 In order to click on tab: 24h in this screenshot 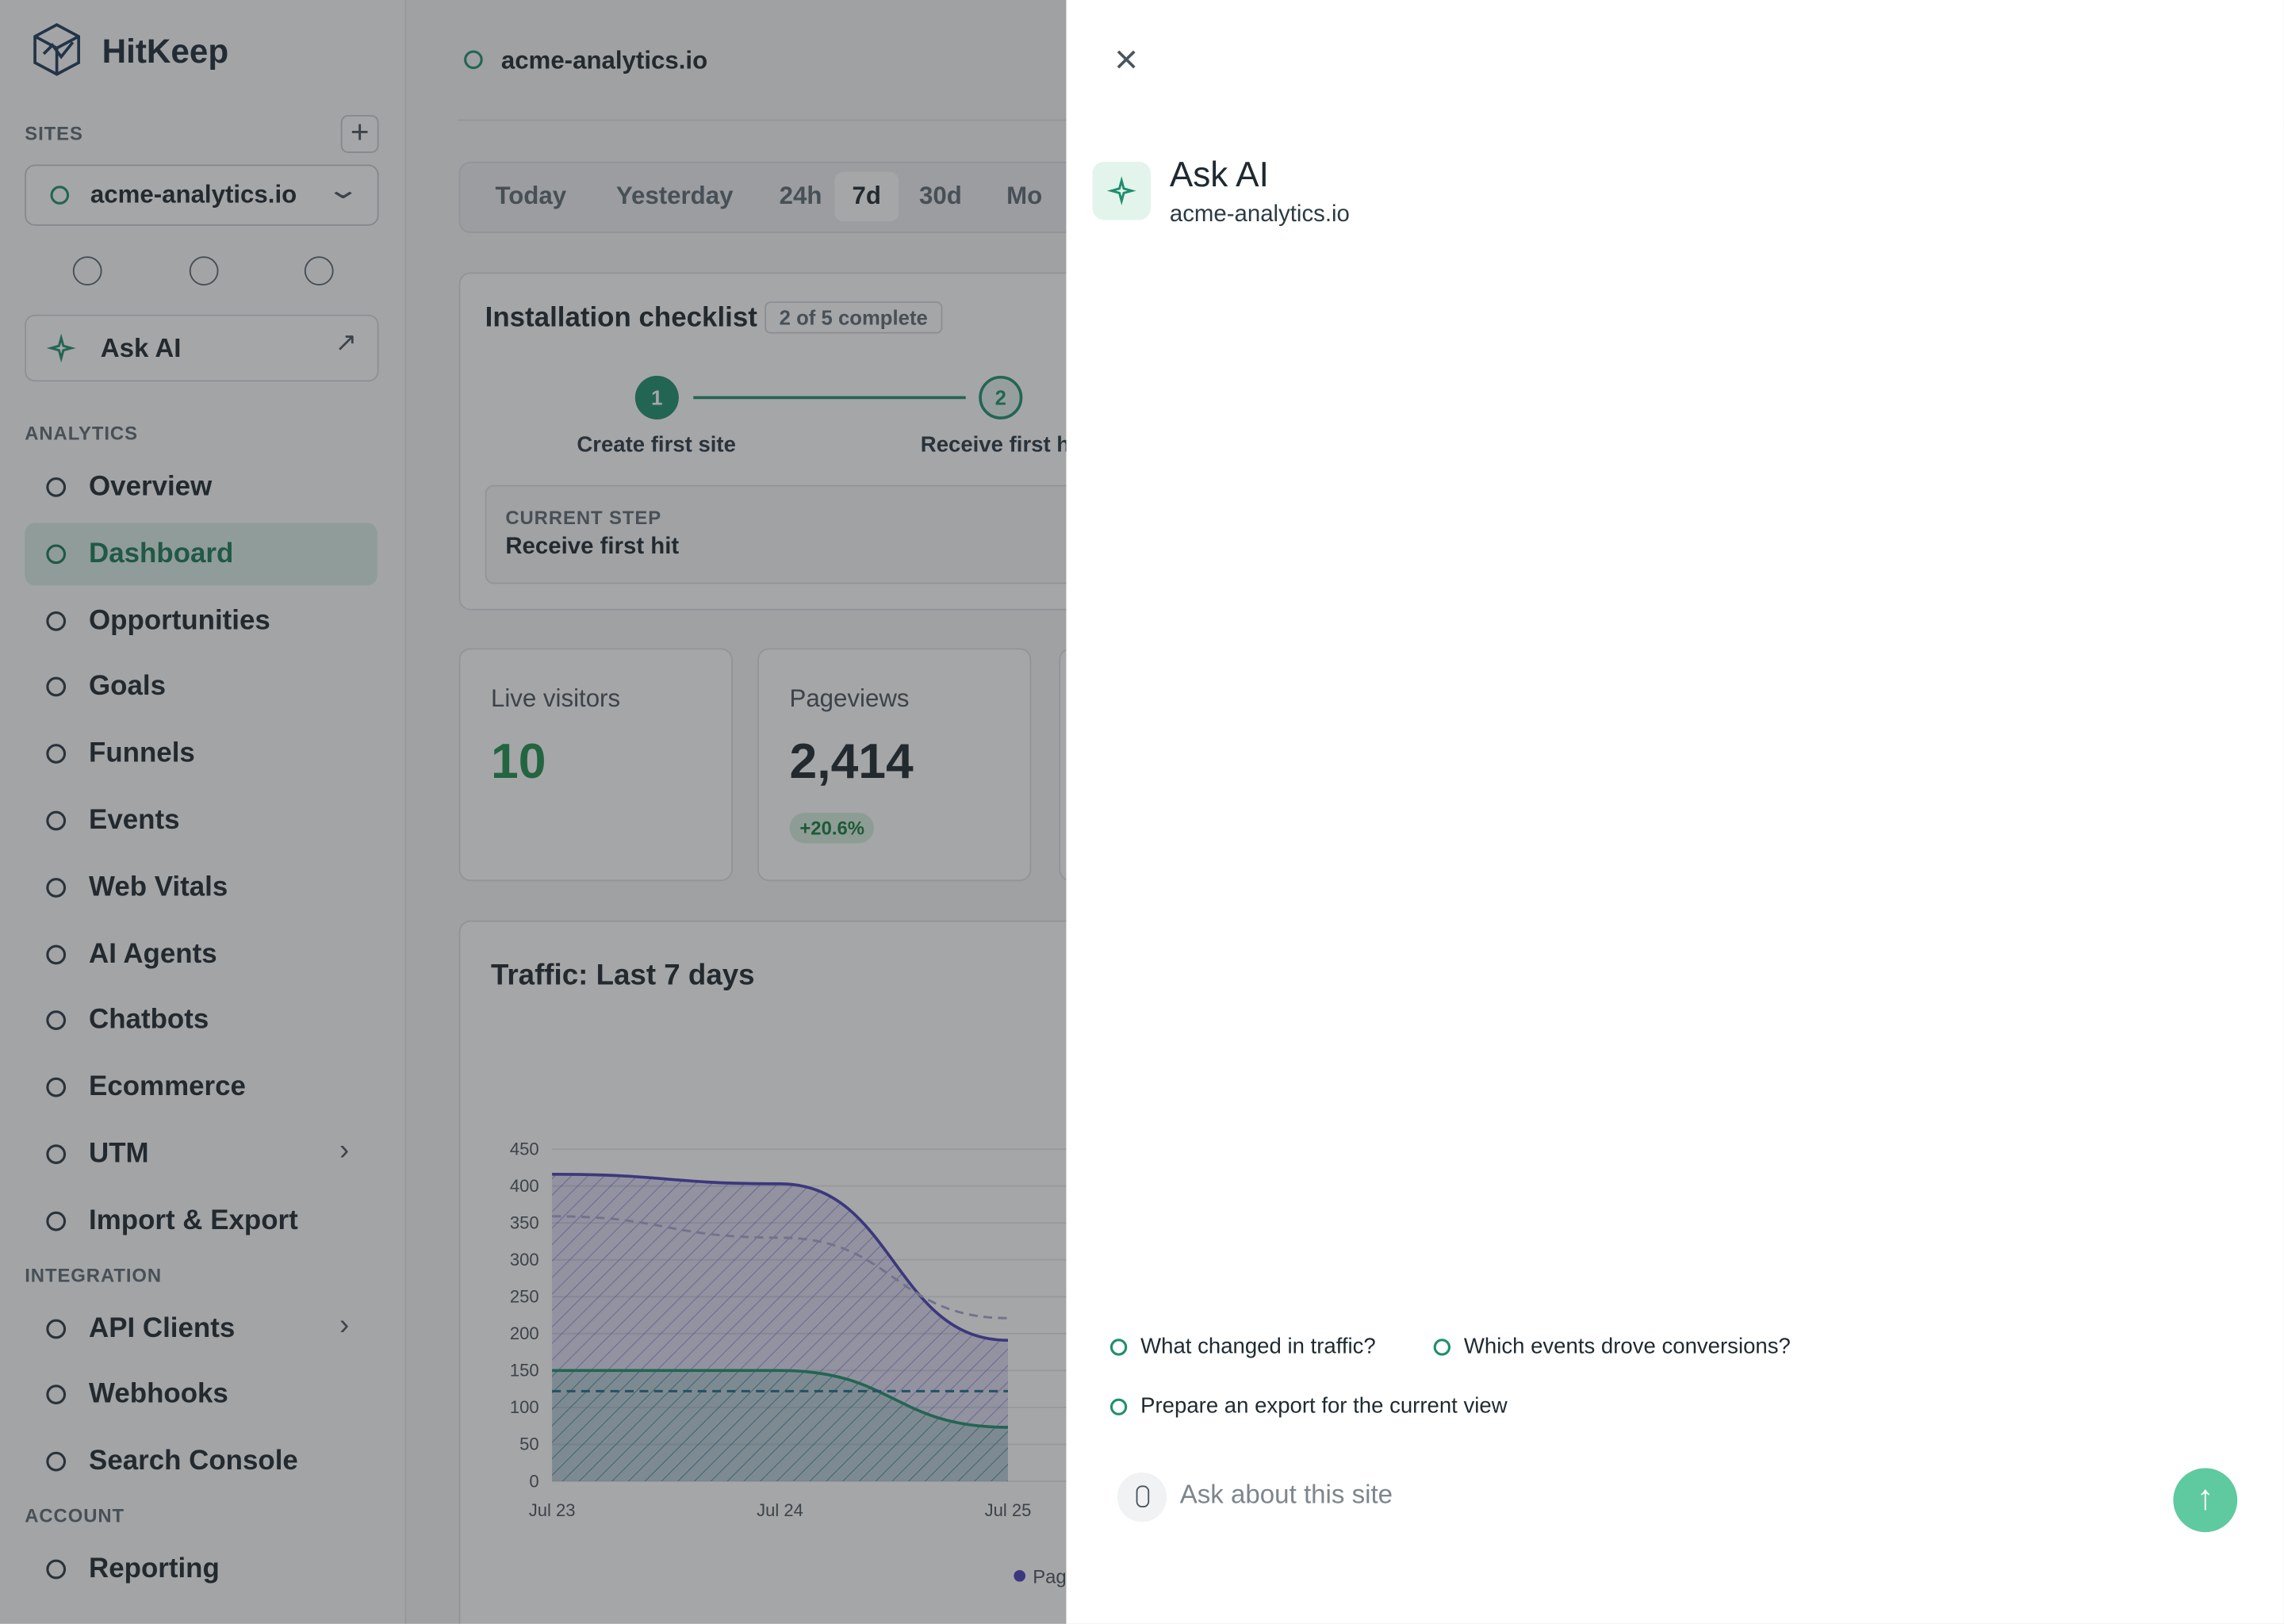, I will do `click(800, 196)`.